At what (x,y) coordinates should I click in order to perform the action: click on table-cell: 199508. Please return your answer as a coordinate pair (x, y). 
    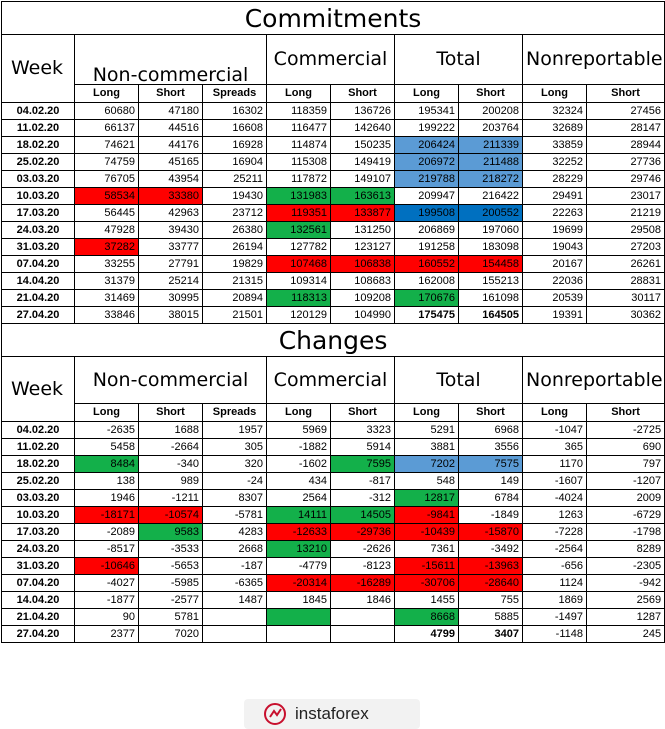
    Looking at the image, I should click on (426, 213).